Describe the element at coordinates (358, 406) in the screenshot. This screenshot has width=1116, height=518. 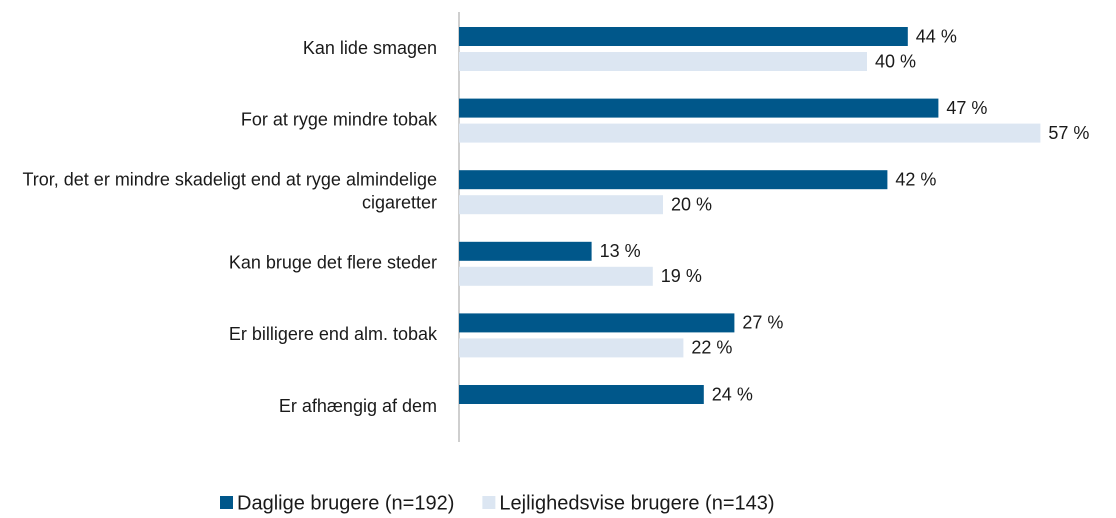
I see `category-label: Er afhængig af dem` at that location.